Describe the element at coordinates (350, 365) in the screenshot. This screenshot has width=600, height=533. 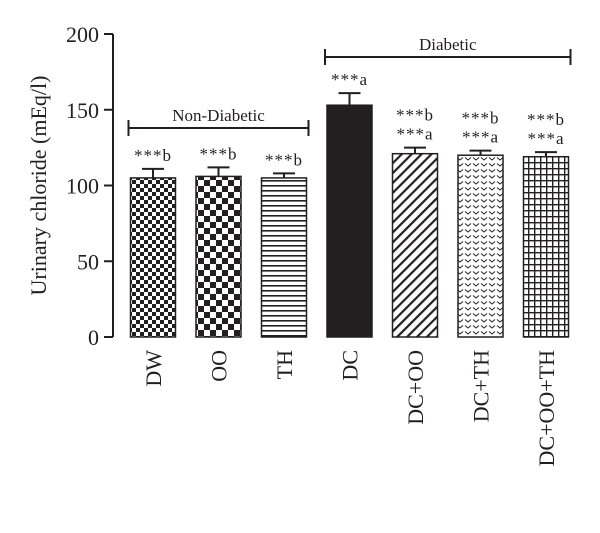
I see `x-category-label: DC` at that location.